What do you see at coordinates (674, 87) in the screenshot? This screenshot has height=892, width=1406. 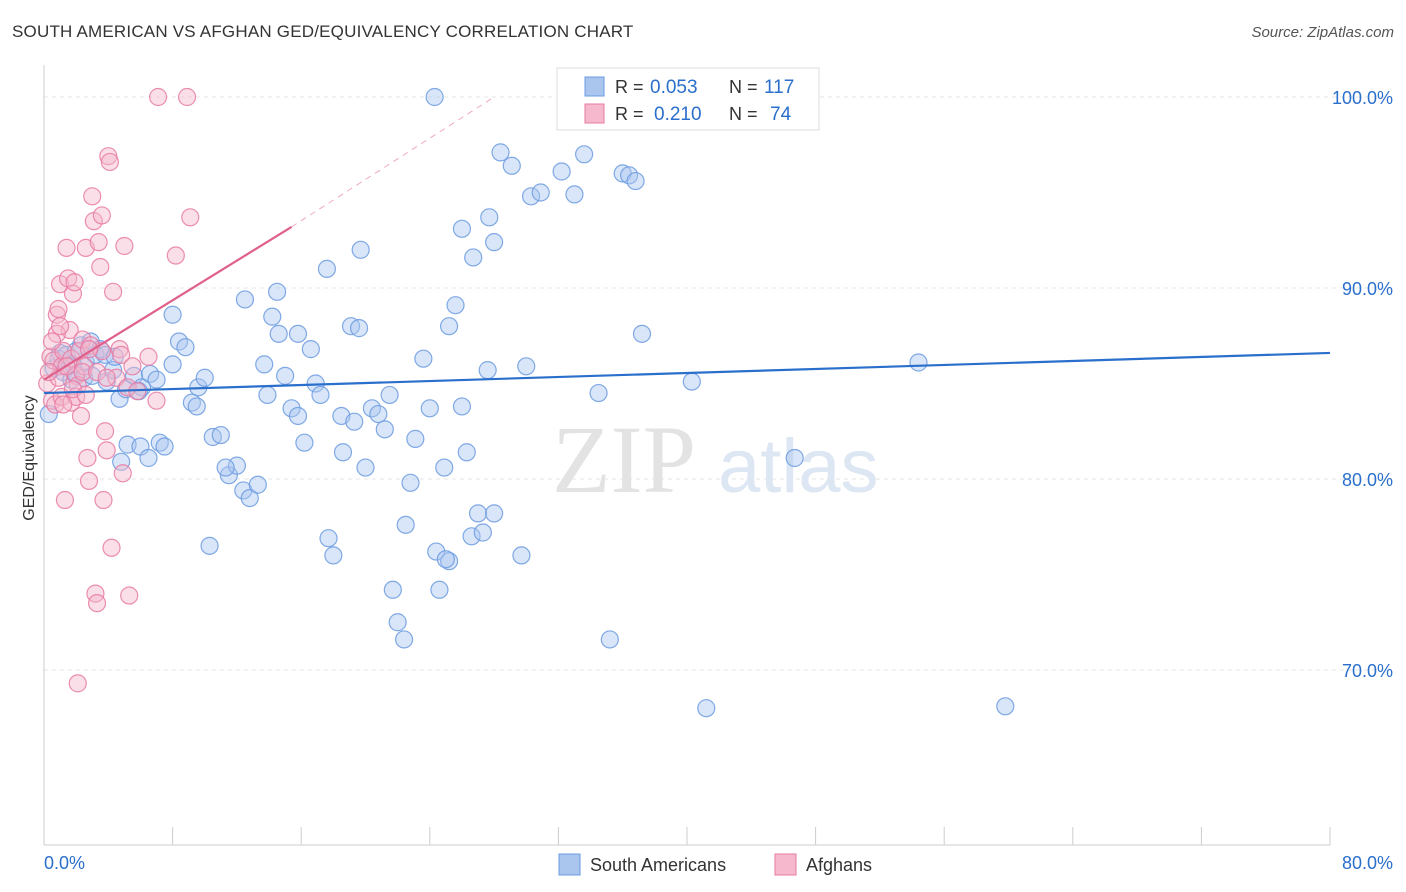 I see `stats-r-value-1: 0.053` at bounding box center [674, 87].